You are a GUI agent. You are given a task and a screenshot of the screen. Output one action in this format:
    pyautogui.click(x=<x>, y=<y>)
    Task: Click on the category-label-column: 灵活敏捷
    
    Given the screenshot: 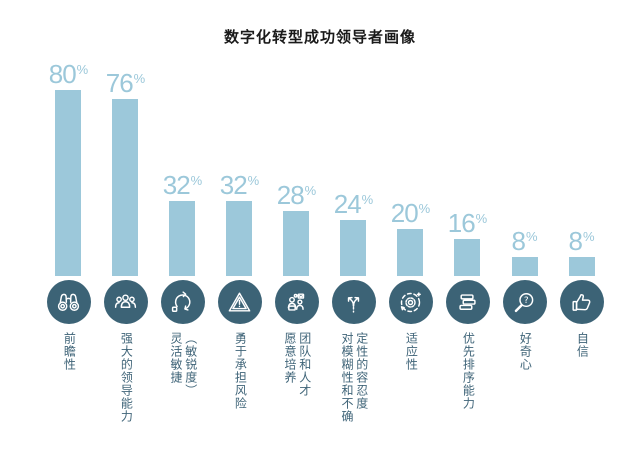 What is the action you would take?
    pyautogui.click(x=176, y=358)
    